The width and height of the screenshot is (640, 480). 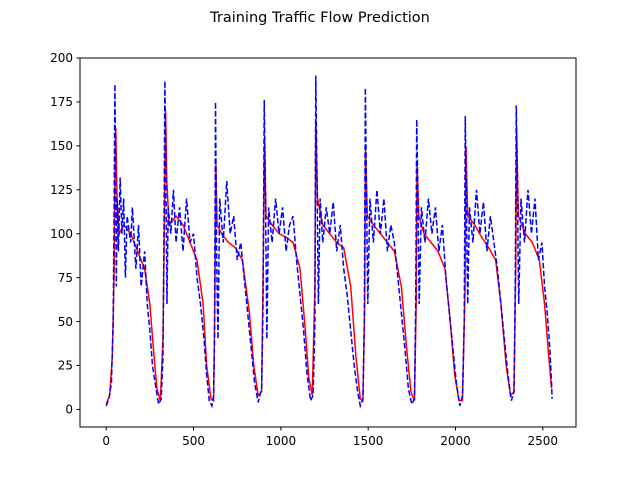 What do you see at coordinates (281, 441) in the screenshot?
I see `x-tick-label: 1000` at bounding box center [281, 441].